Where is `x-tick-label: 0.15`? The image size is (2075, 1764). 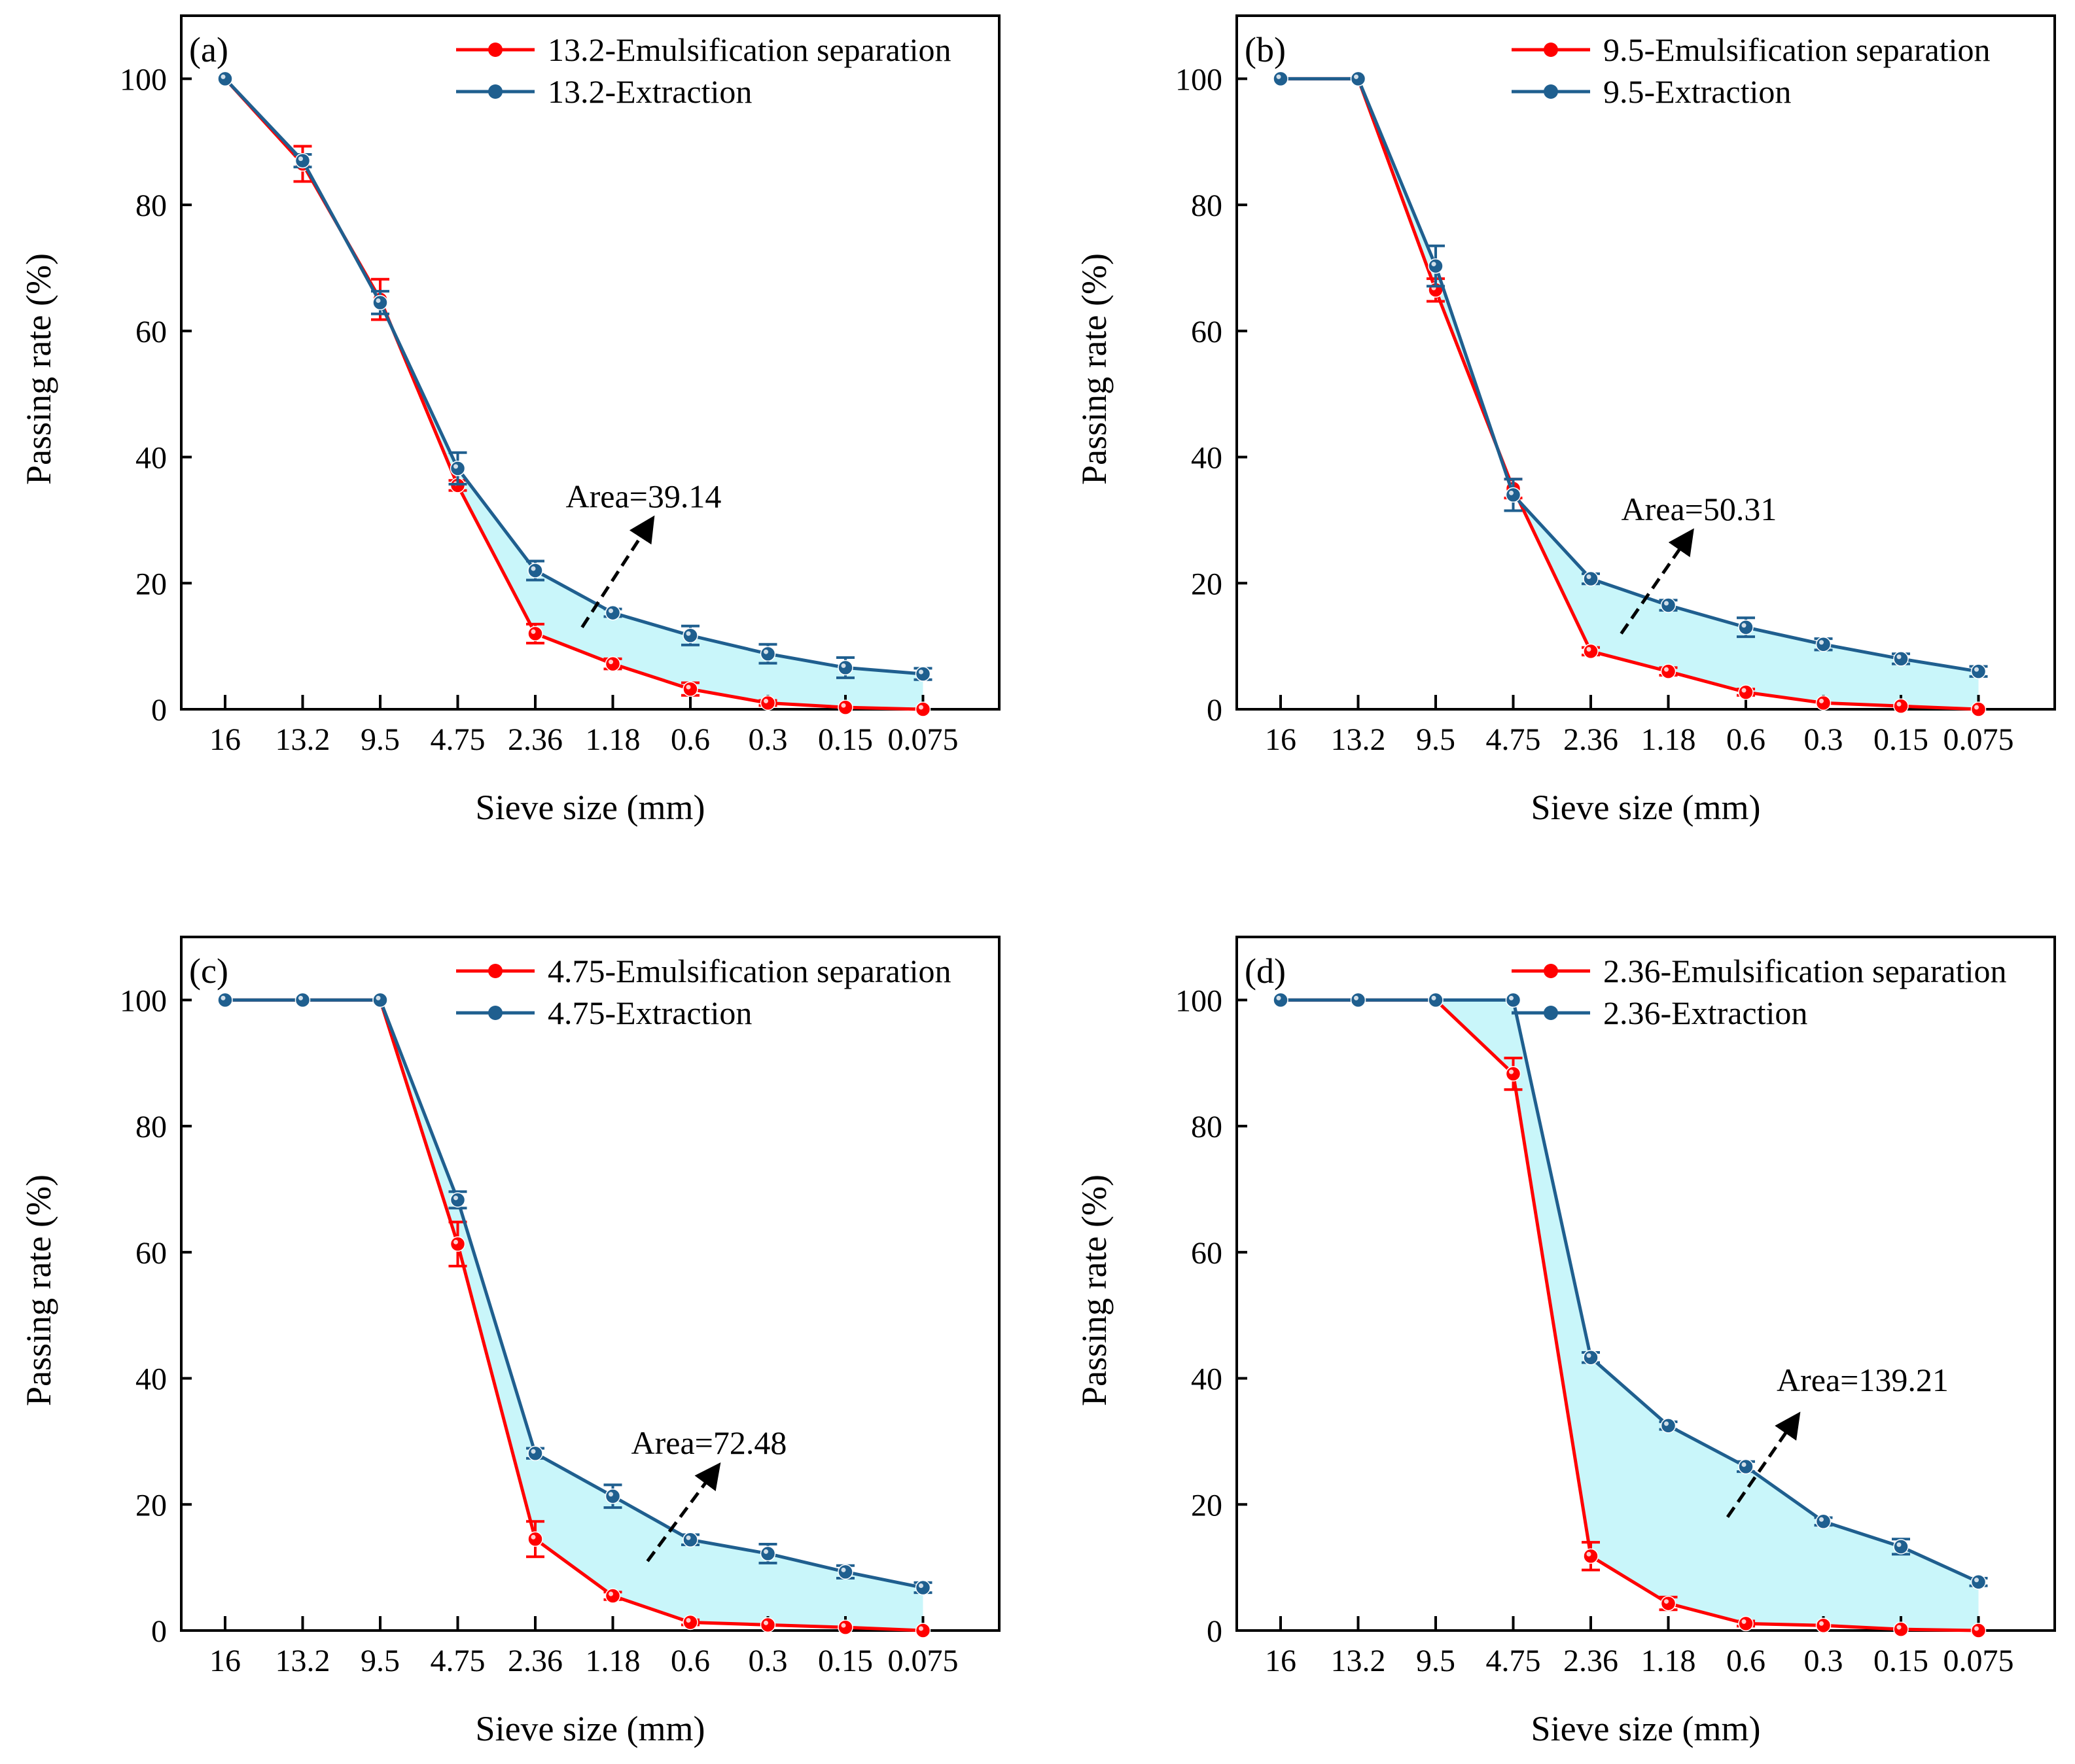 x-tick-label: 0.15 is located at coordinates (1900, 739).